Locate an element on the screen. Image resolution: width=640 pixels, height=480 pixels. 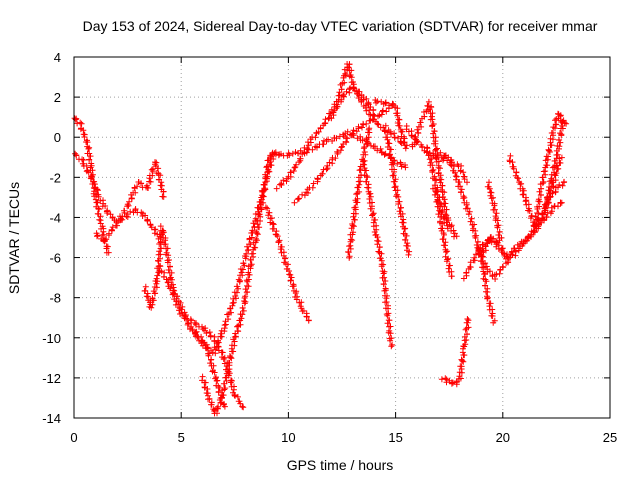
x-tick-label: 20 is located at coordinates (503, 437).